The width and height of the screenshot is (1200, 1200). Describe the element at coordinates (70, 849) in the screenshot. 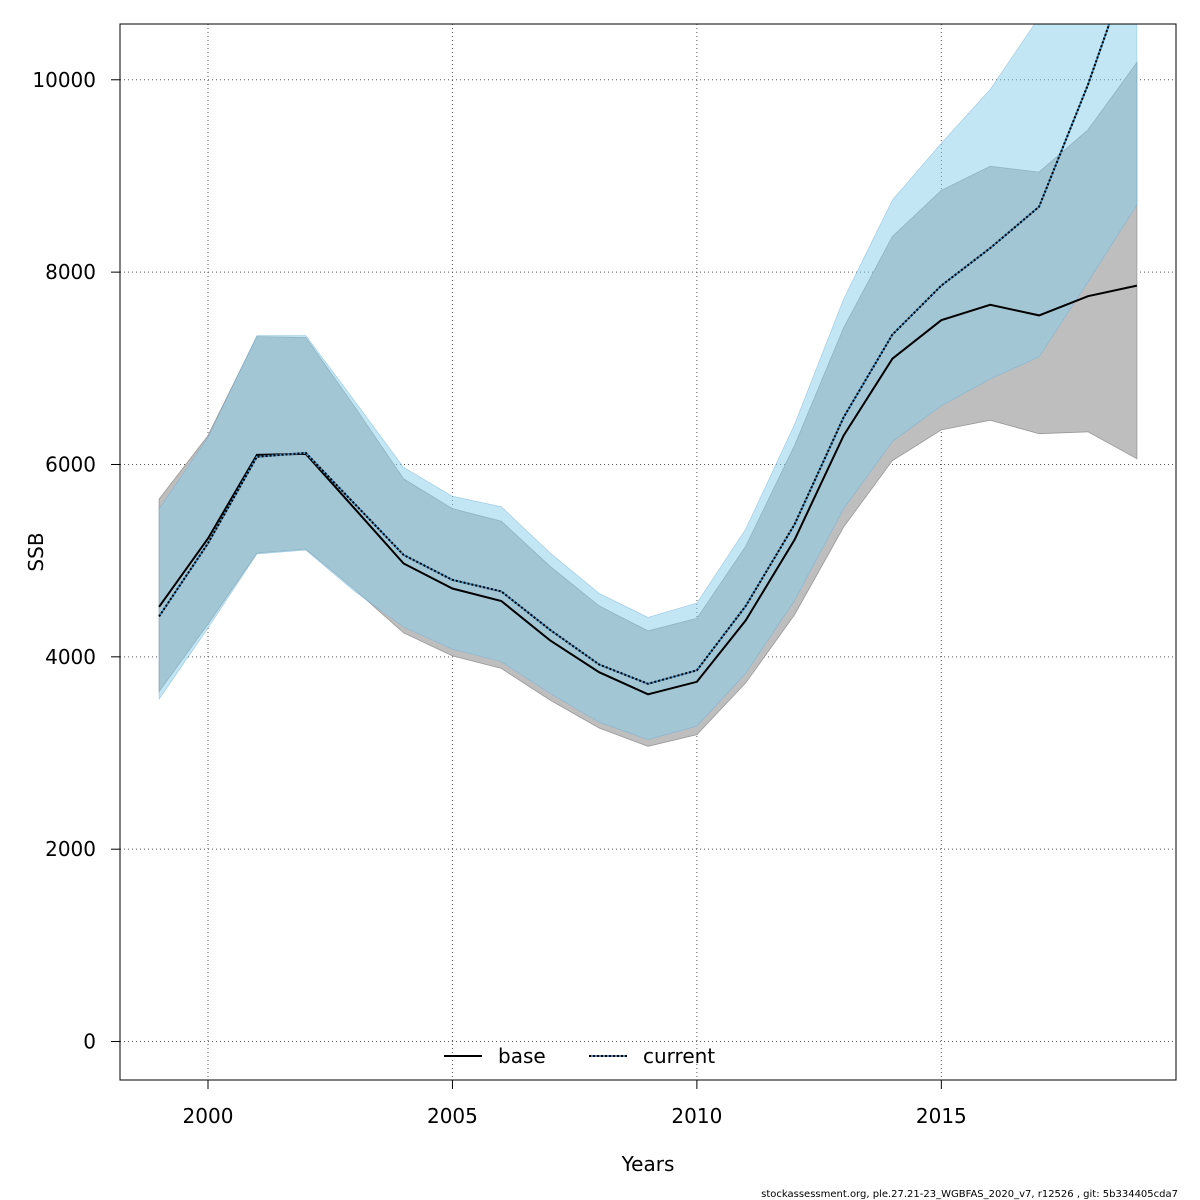

I see `y-tick-label: 2000` at that location.